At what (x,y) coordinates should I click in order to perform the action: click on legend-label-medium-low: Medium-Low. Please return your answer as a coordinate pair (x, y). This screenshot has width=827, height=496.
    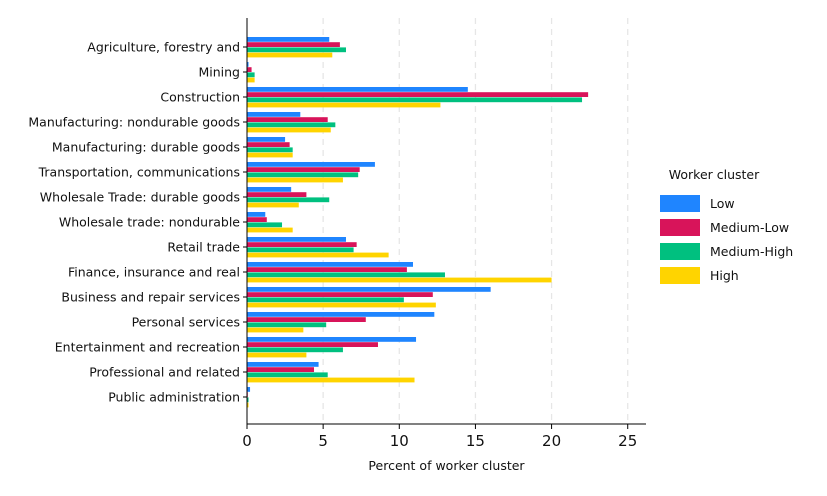
    Looking at the image, I should click on (749, 227).